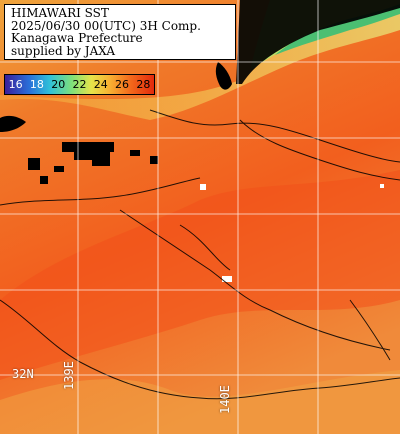  Describe the element at coordinates (93, 163) in the screenshot. I see `missing-data-blocks` at that location.